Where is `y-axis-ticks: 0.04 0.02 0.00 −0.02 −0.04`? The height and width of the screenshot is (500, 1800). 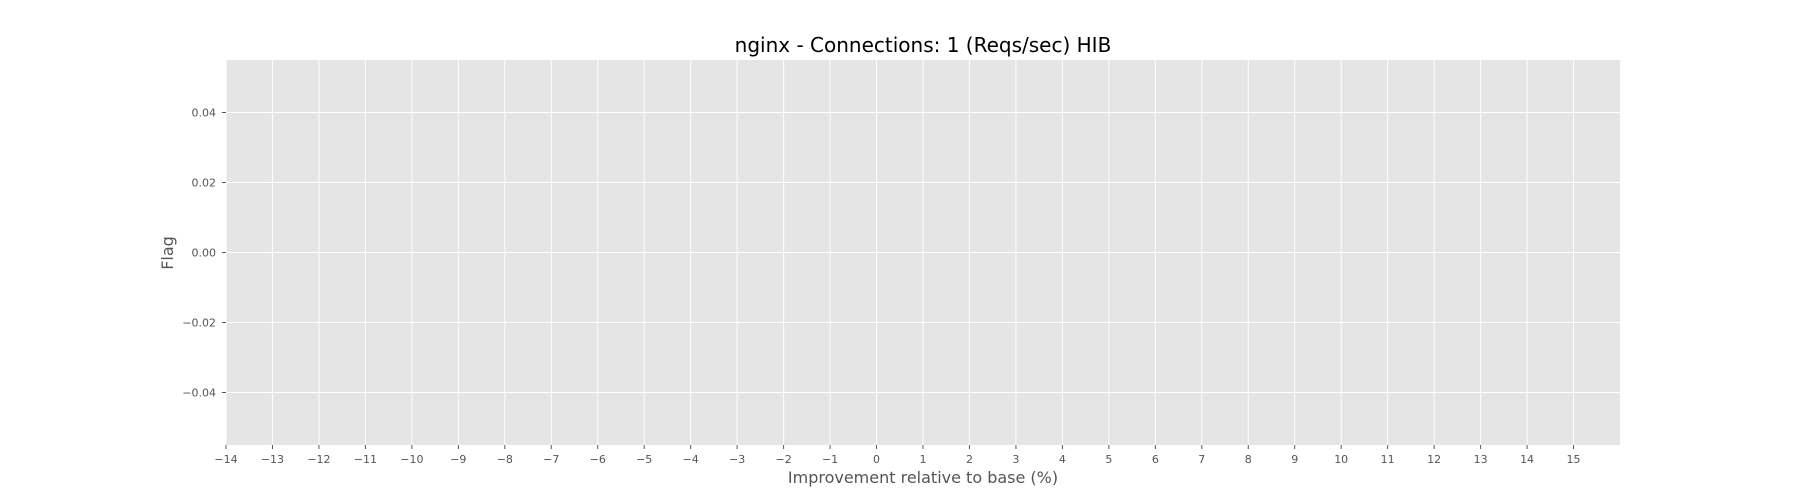
y-axis-ticks: 0.04 0.02 0.00 −0.02 −0.04 is located at coordinates (204, 253).